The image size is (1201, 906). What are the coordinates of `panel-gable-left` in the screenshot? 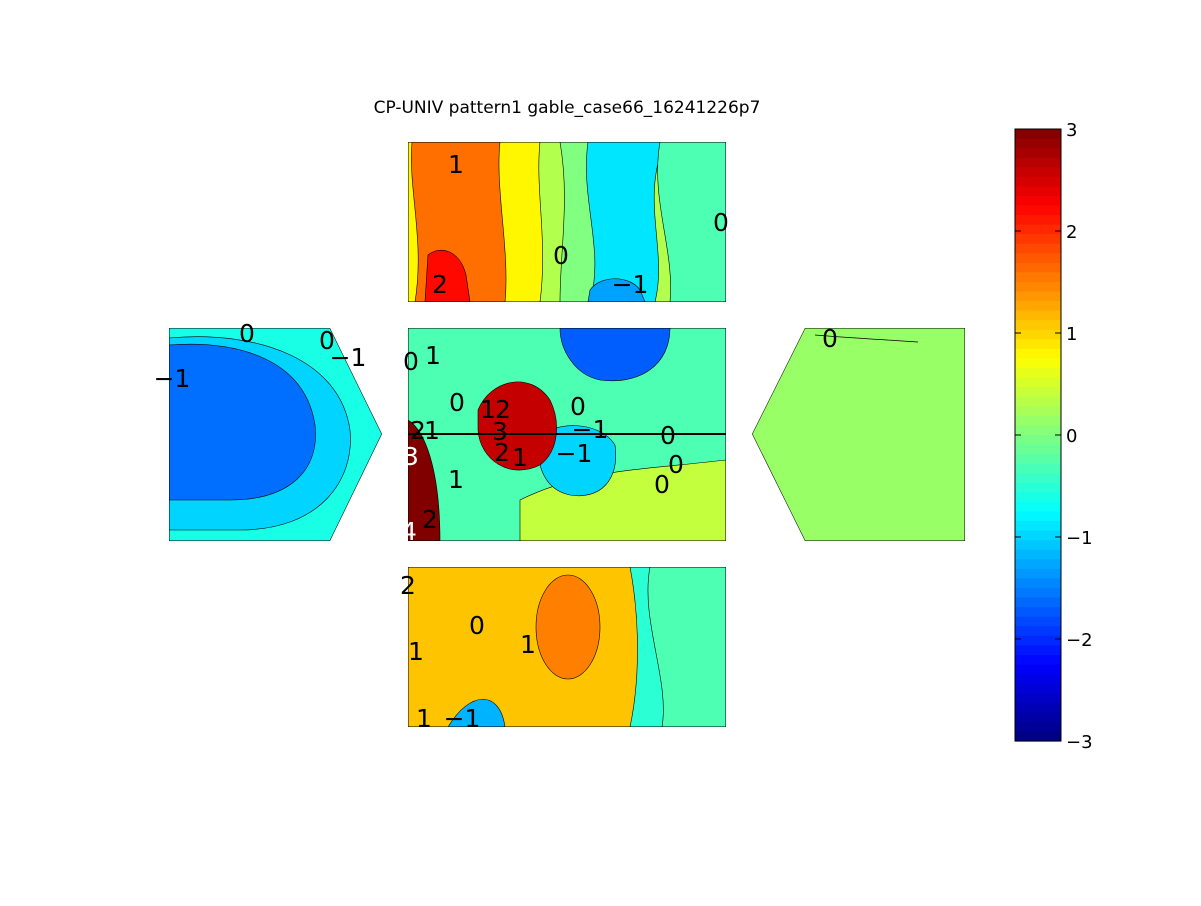 It's located at (275, 434).